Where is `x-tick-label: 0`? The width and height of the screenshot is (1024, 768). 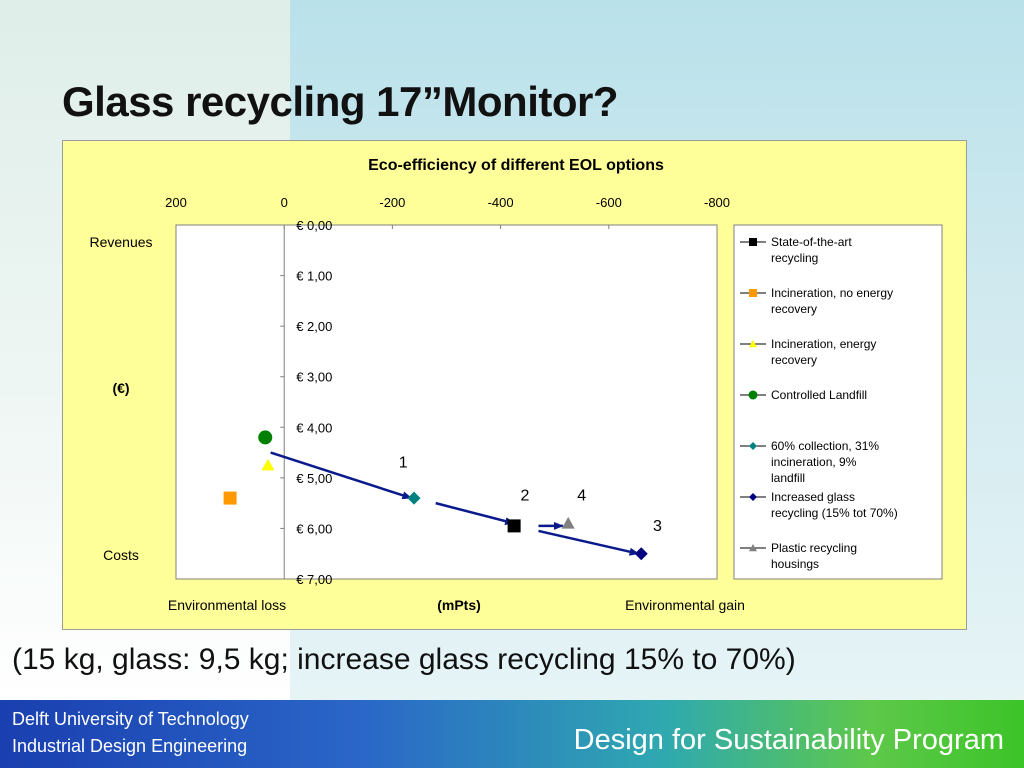 x-tick-label: 0 is located at coordinates (284, 202).